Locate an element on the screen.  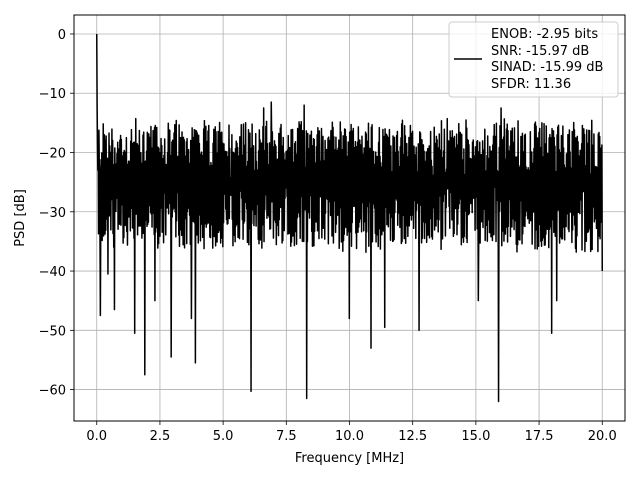
legend-entry-sfdr: SFDR: 11.36 is located at coordinates (531, 84).